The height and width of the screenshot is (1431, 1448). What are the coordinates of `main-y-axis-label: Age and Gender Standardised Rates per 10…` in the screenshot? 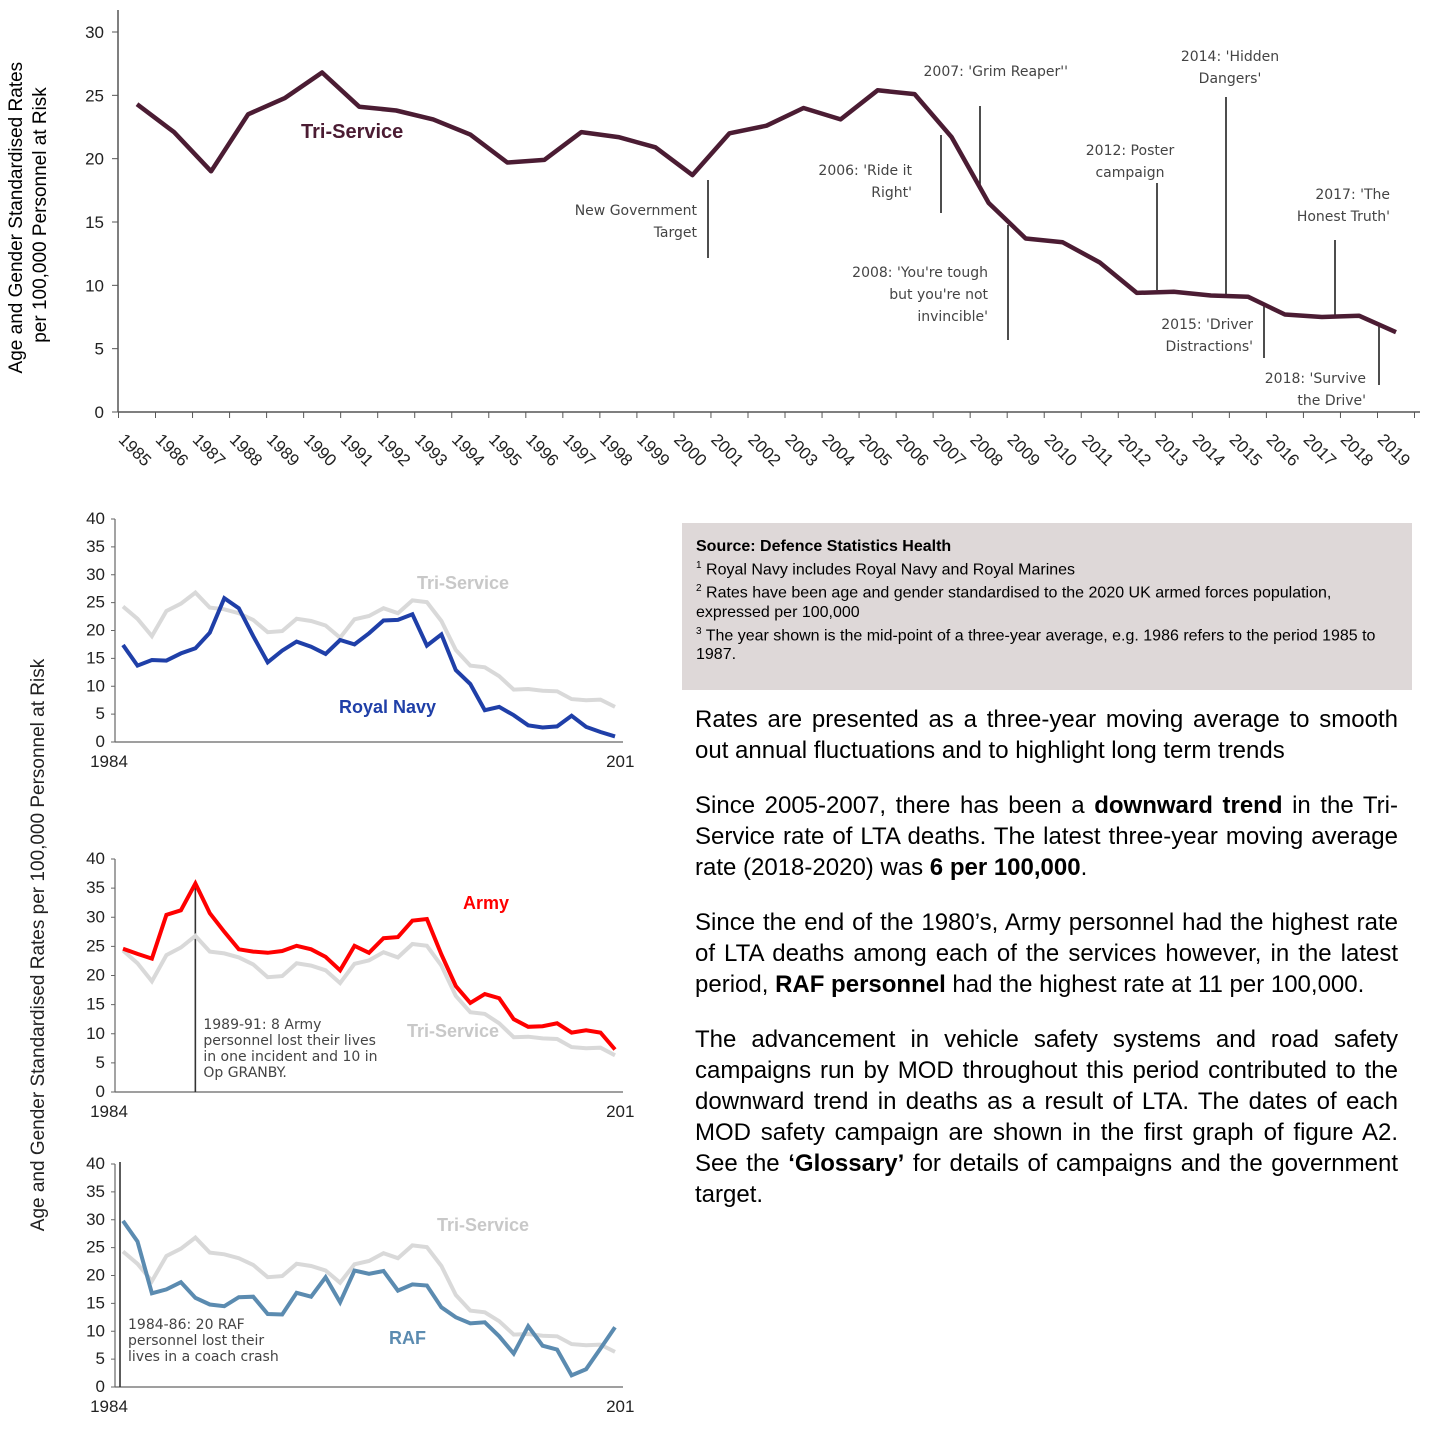 It's located at (28, 215).